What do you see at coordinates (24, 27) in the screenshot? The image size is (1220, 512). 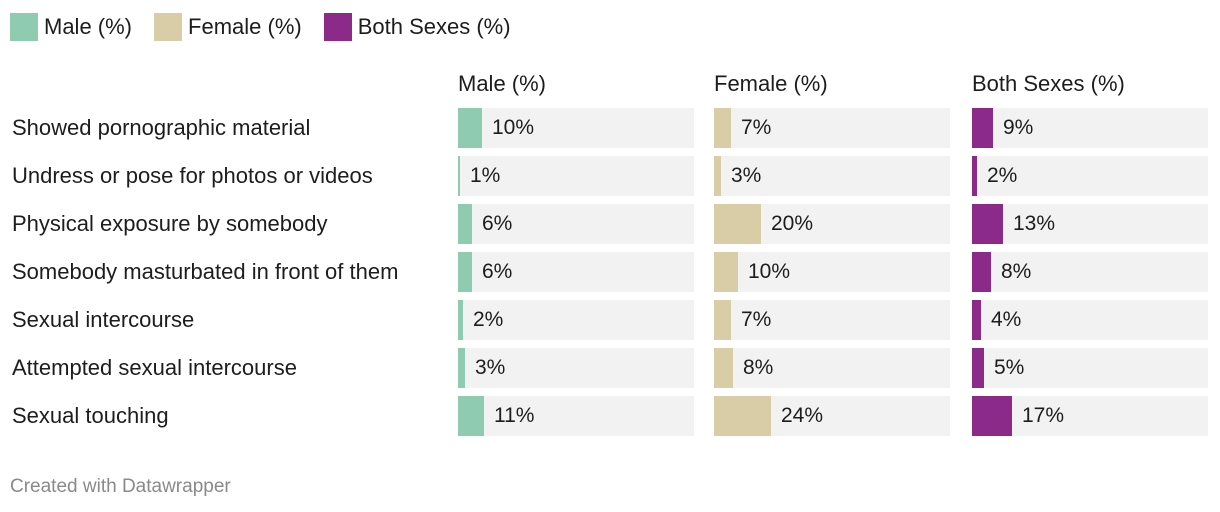 I see `legend-swatch-male` at bounding box center [24, 27].